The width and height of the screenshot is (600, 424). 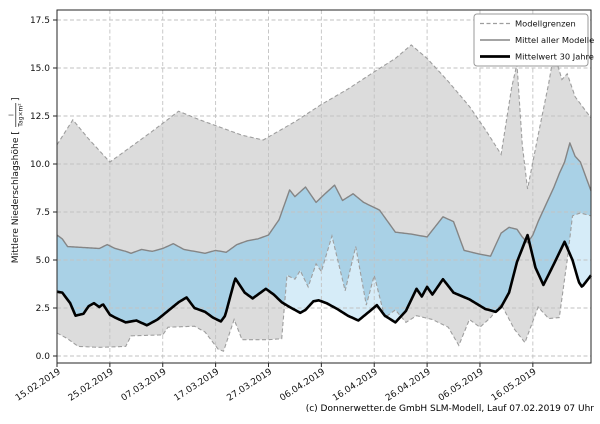 I want to click on x-tick-label: 06.05.2019, so click(x=461, y=385).